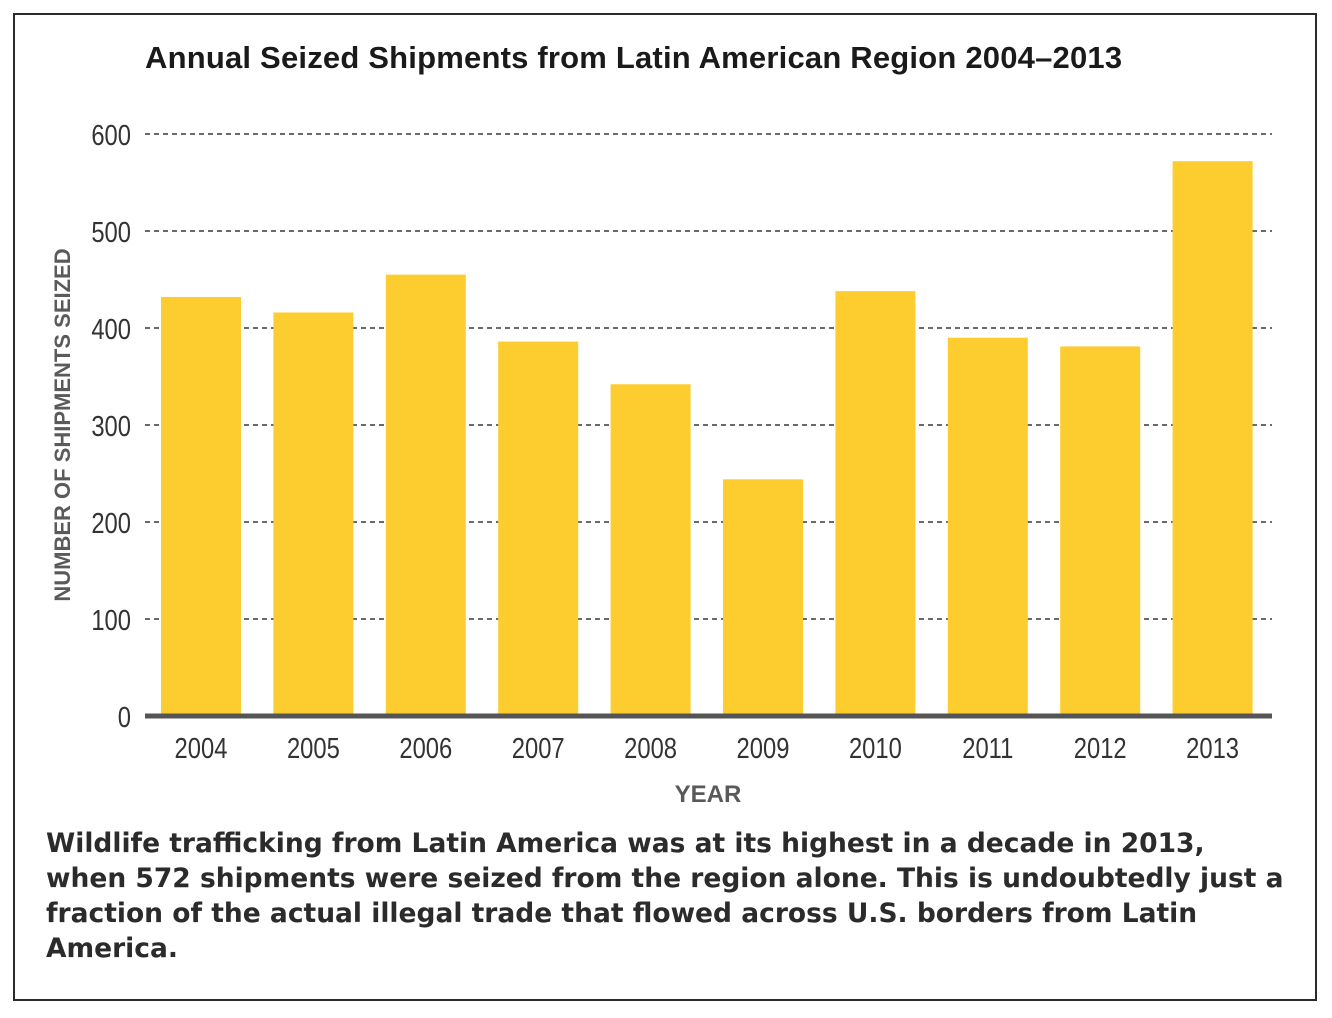 The image size is (1332, 1018). What do you see at coordinates (708, 794) in the screenshot?
I see `x-axis-label: YEAR` at bounding box center [708, 794].